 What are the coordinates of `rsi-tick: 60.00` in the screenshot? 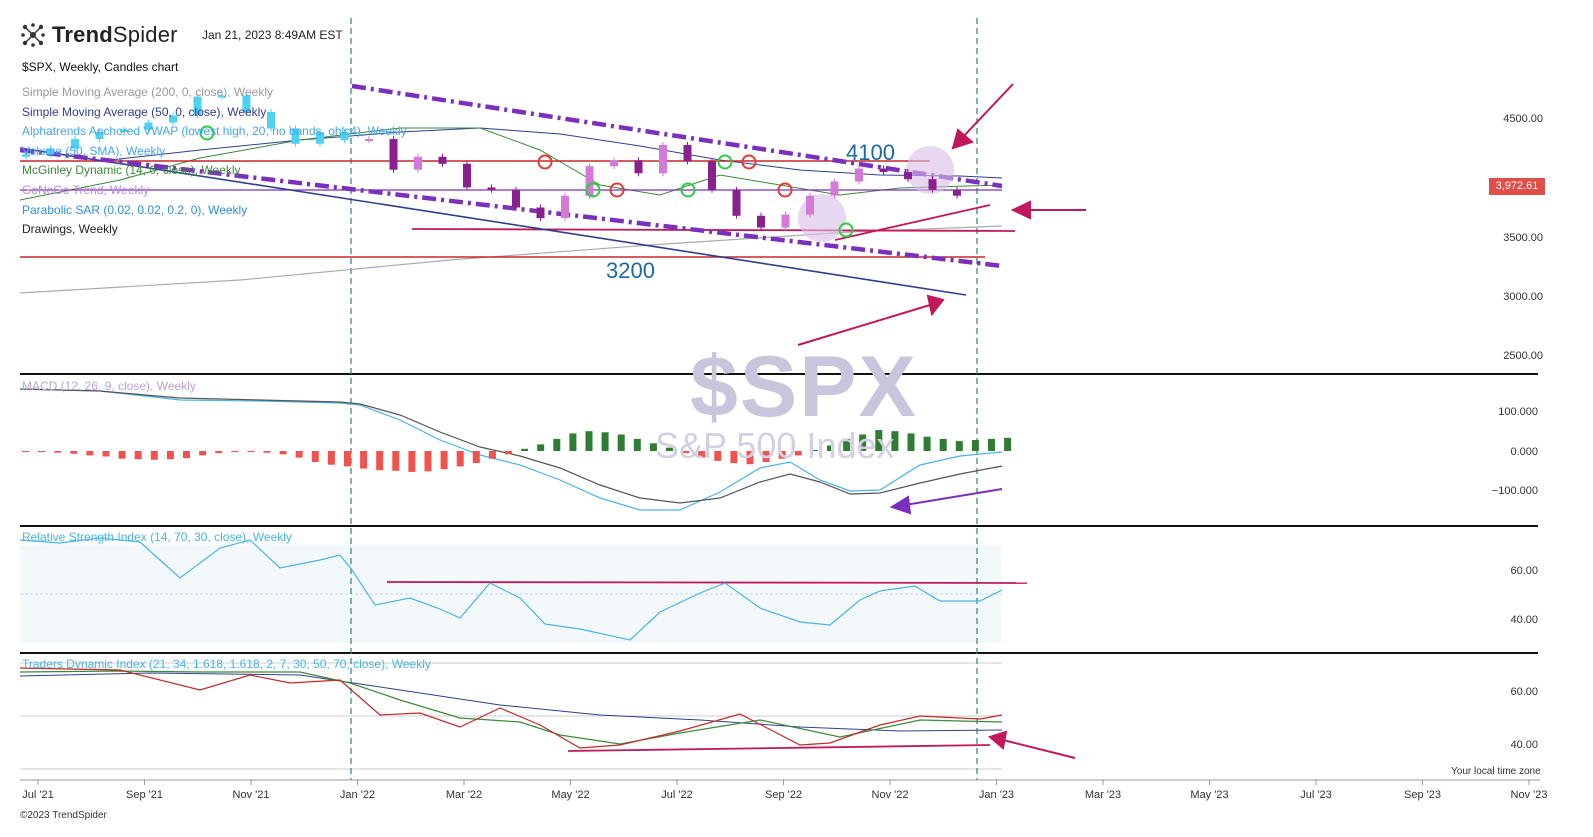 It's located at (1524, 571).